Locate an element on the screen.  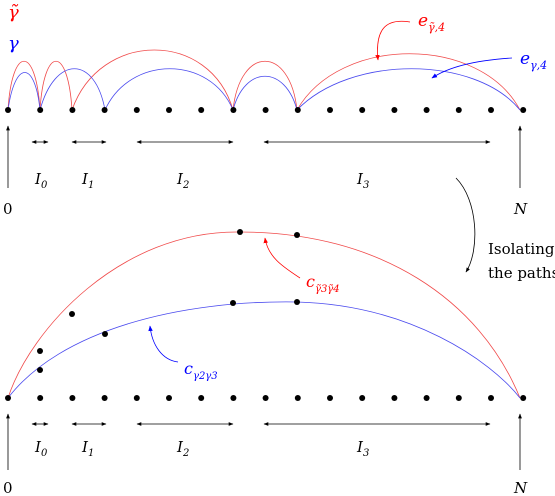
top-blue-callout-label: eγ,4 is located at coordinates (533, 60).